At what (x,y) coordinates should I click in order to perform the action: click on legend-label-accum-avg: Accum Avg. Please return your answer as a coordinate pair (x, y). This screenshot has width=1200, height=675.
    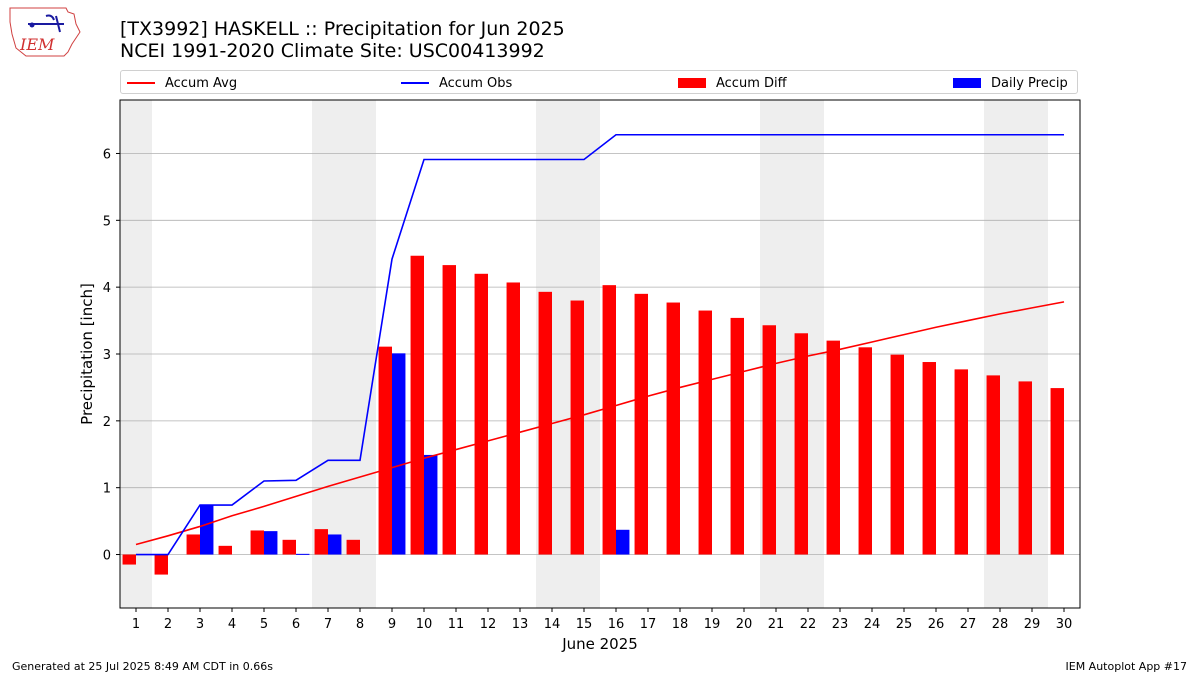
    Looking at the image, I should click on (201, 83).